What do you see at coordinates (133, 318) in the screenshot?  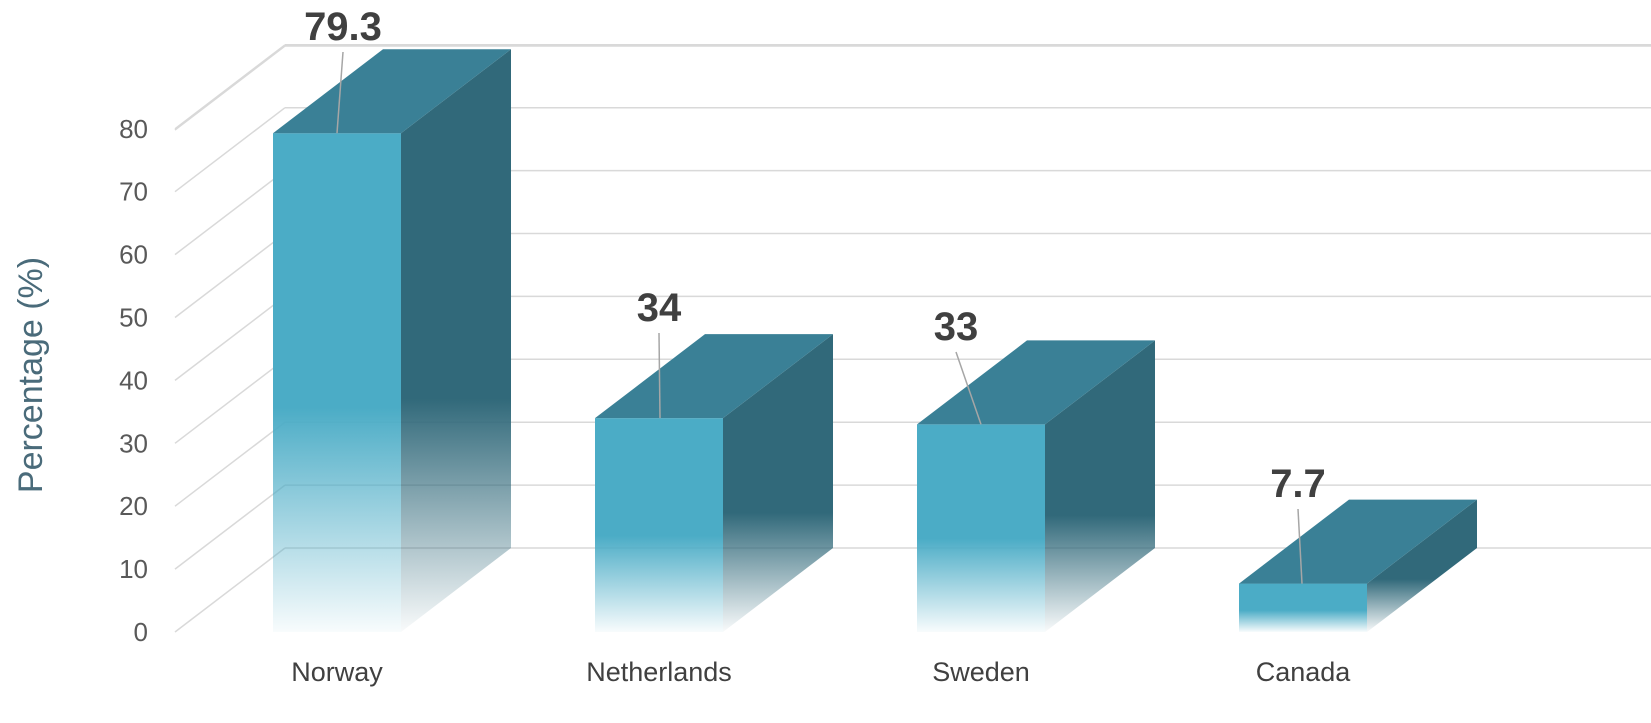 I see `y-tick-label: 50` at bounding box center [133, 318].